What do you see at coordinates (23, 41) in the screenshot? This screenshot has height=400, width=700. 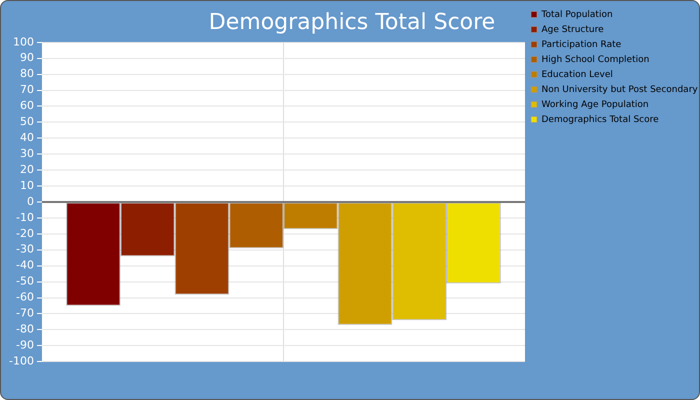 I see `y-tick-label: 100` at bounding box center [23, 41].